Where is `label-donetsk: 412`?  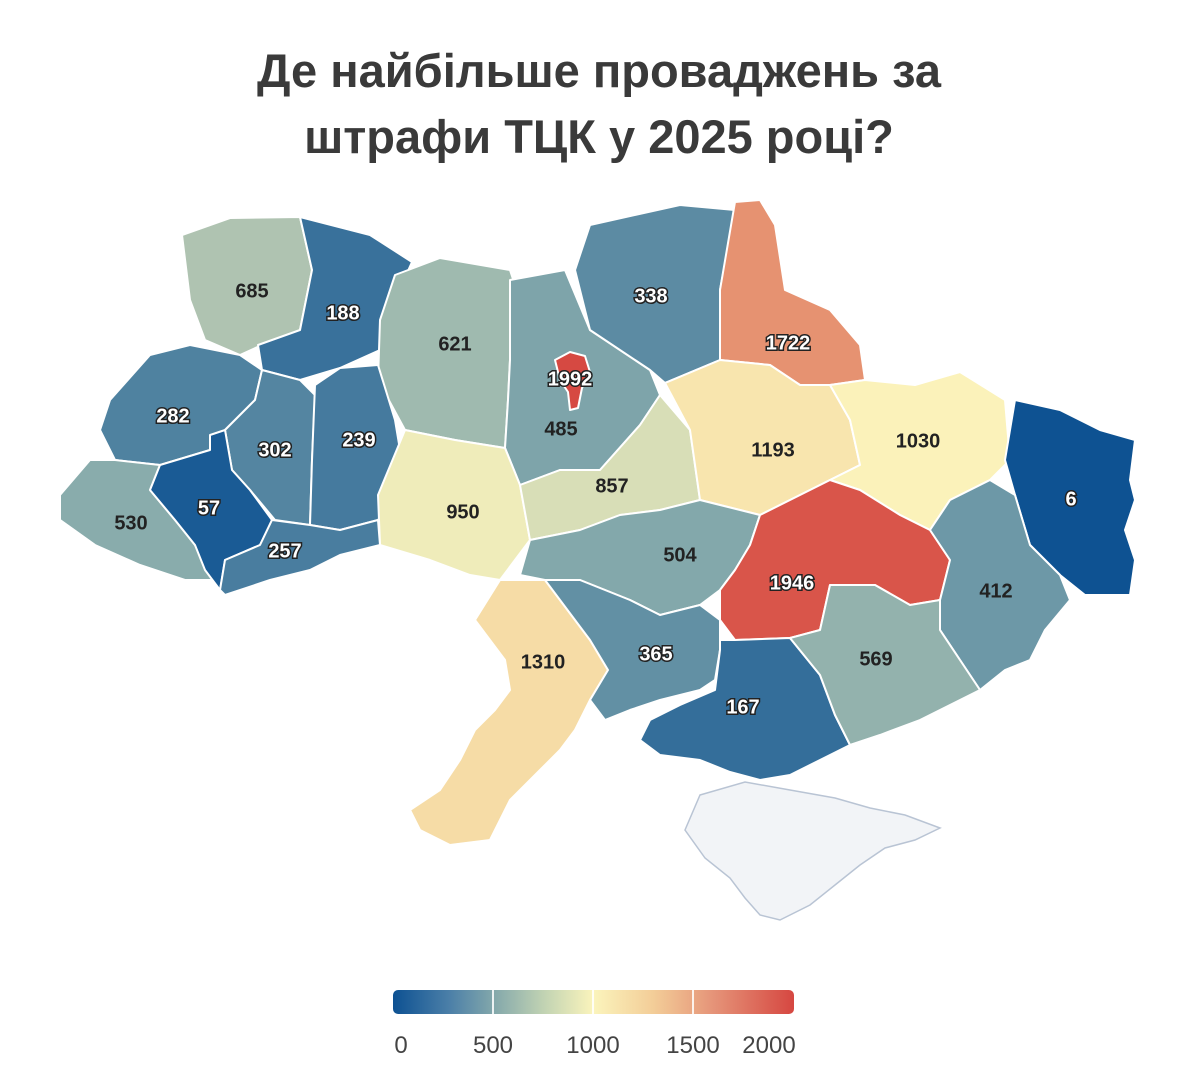 label-donetsk: 412 is located at coordinates (995, 591).